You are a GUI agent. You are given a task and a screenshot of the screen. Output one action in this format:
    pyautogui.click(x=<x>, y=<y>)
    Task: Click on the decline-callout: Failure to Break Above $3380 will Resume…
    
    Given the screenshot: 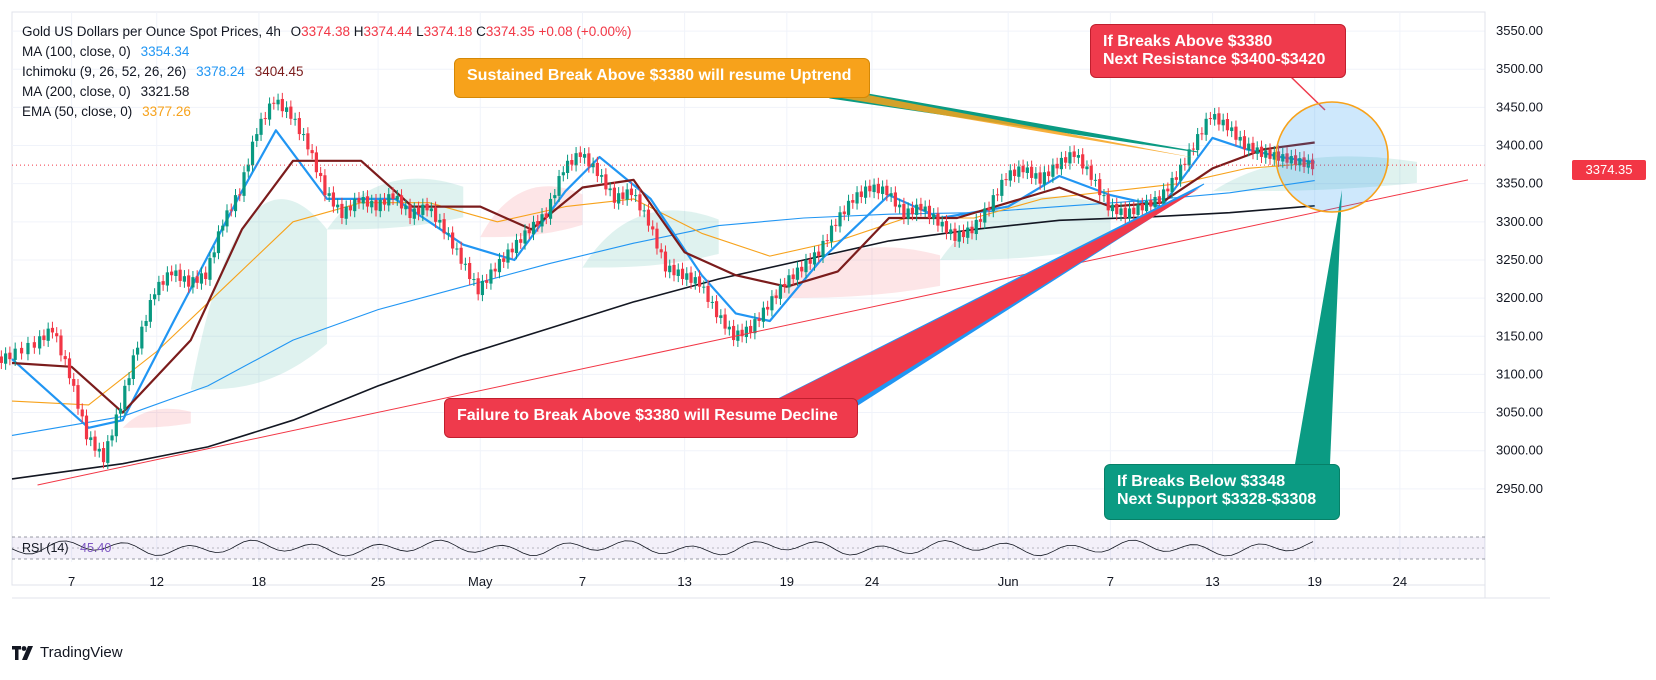 What is the action you would take?
    pyautogui.click(x=651, y=418)
    